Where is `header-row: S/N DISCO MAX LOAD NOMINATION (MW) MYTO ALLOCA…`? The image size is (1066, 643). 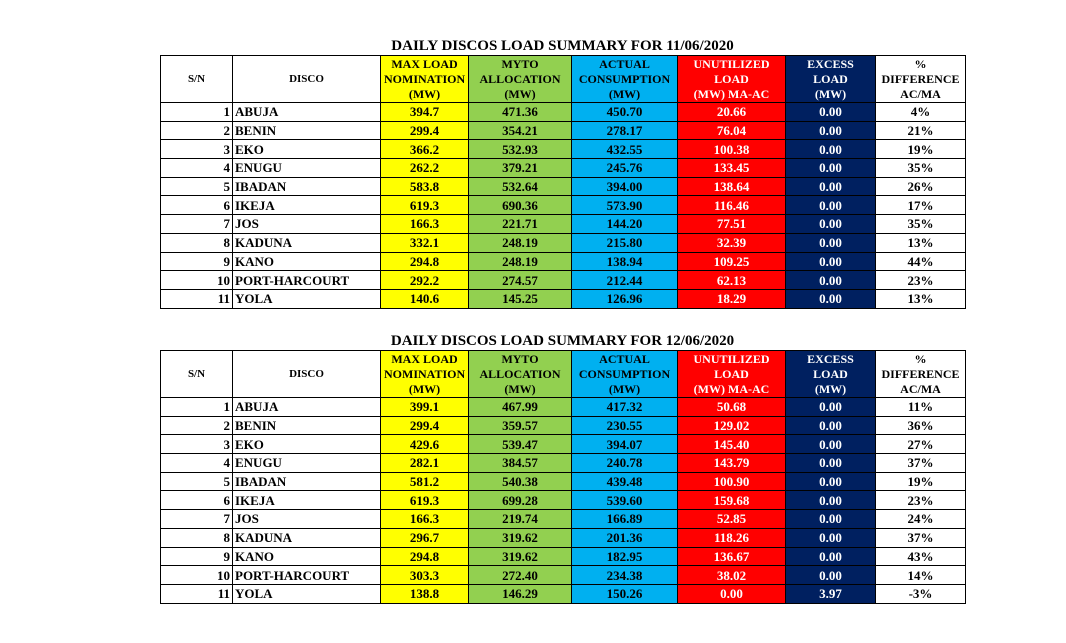 header-row: S/N DISCO MAX LOAD NOMINATION (MW) MYTO ALLOCA… is located at coordinates (563, 79).